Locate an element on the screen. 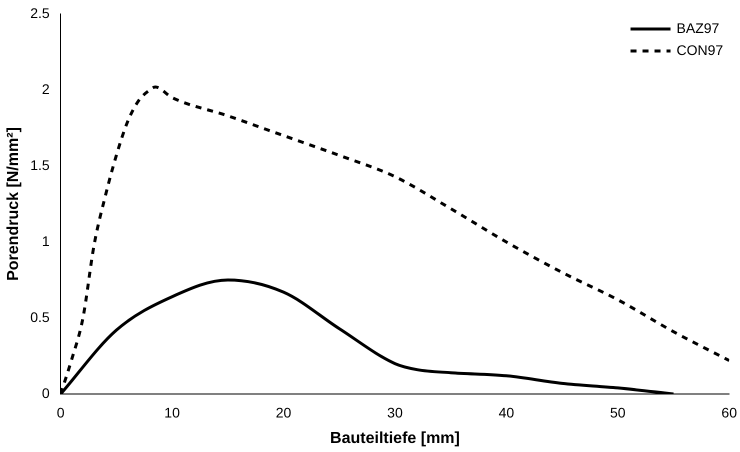 Image resolution: width=740 pixels, height=452 pixels. y-tick-label: 2.5 is located at coordinates (40, 12).